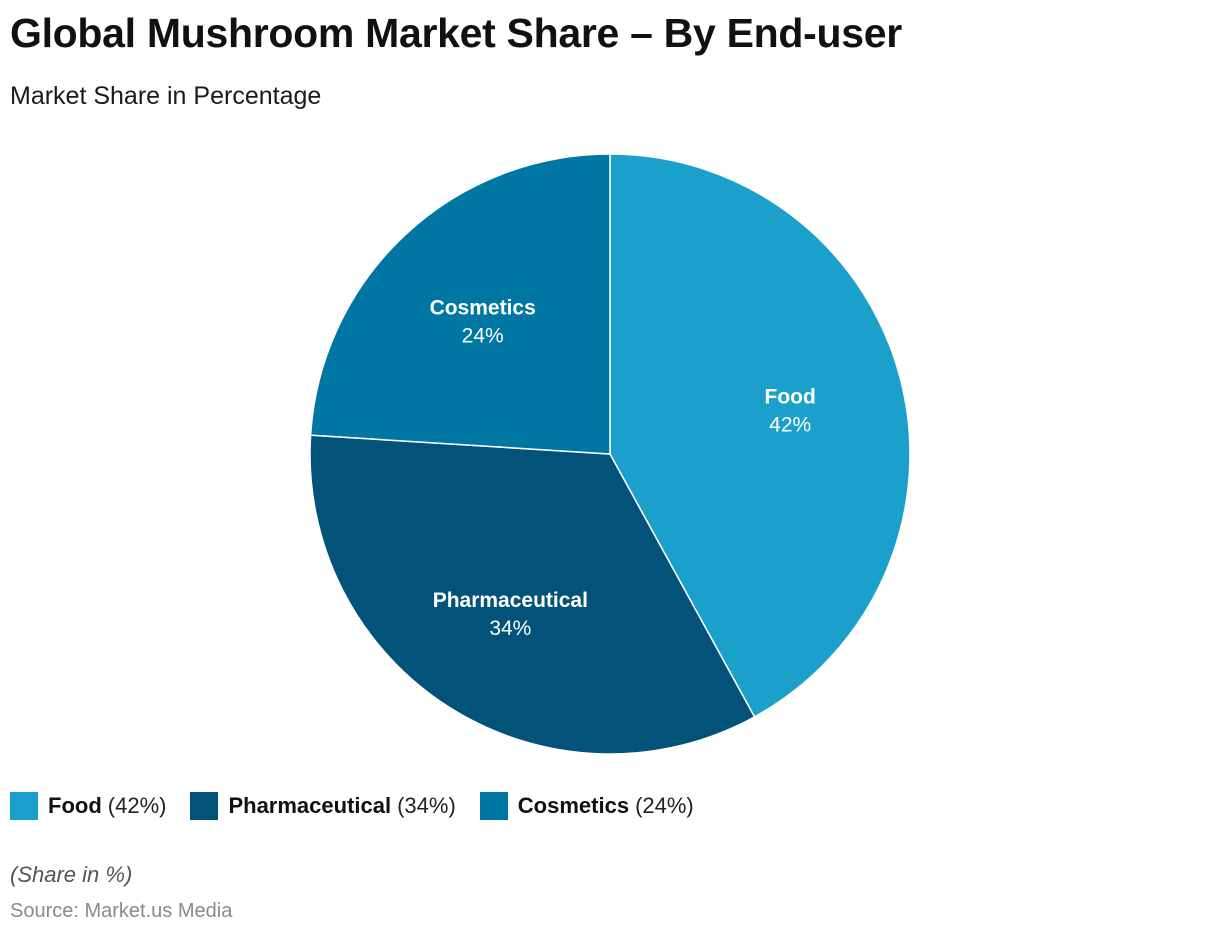  Describe the element at coordinates (204, 806) in the screenshot. I see `legend-swatch-pharmaceutical` at that location.